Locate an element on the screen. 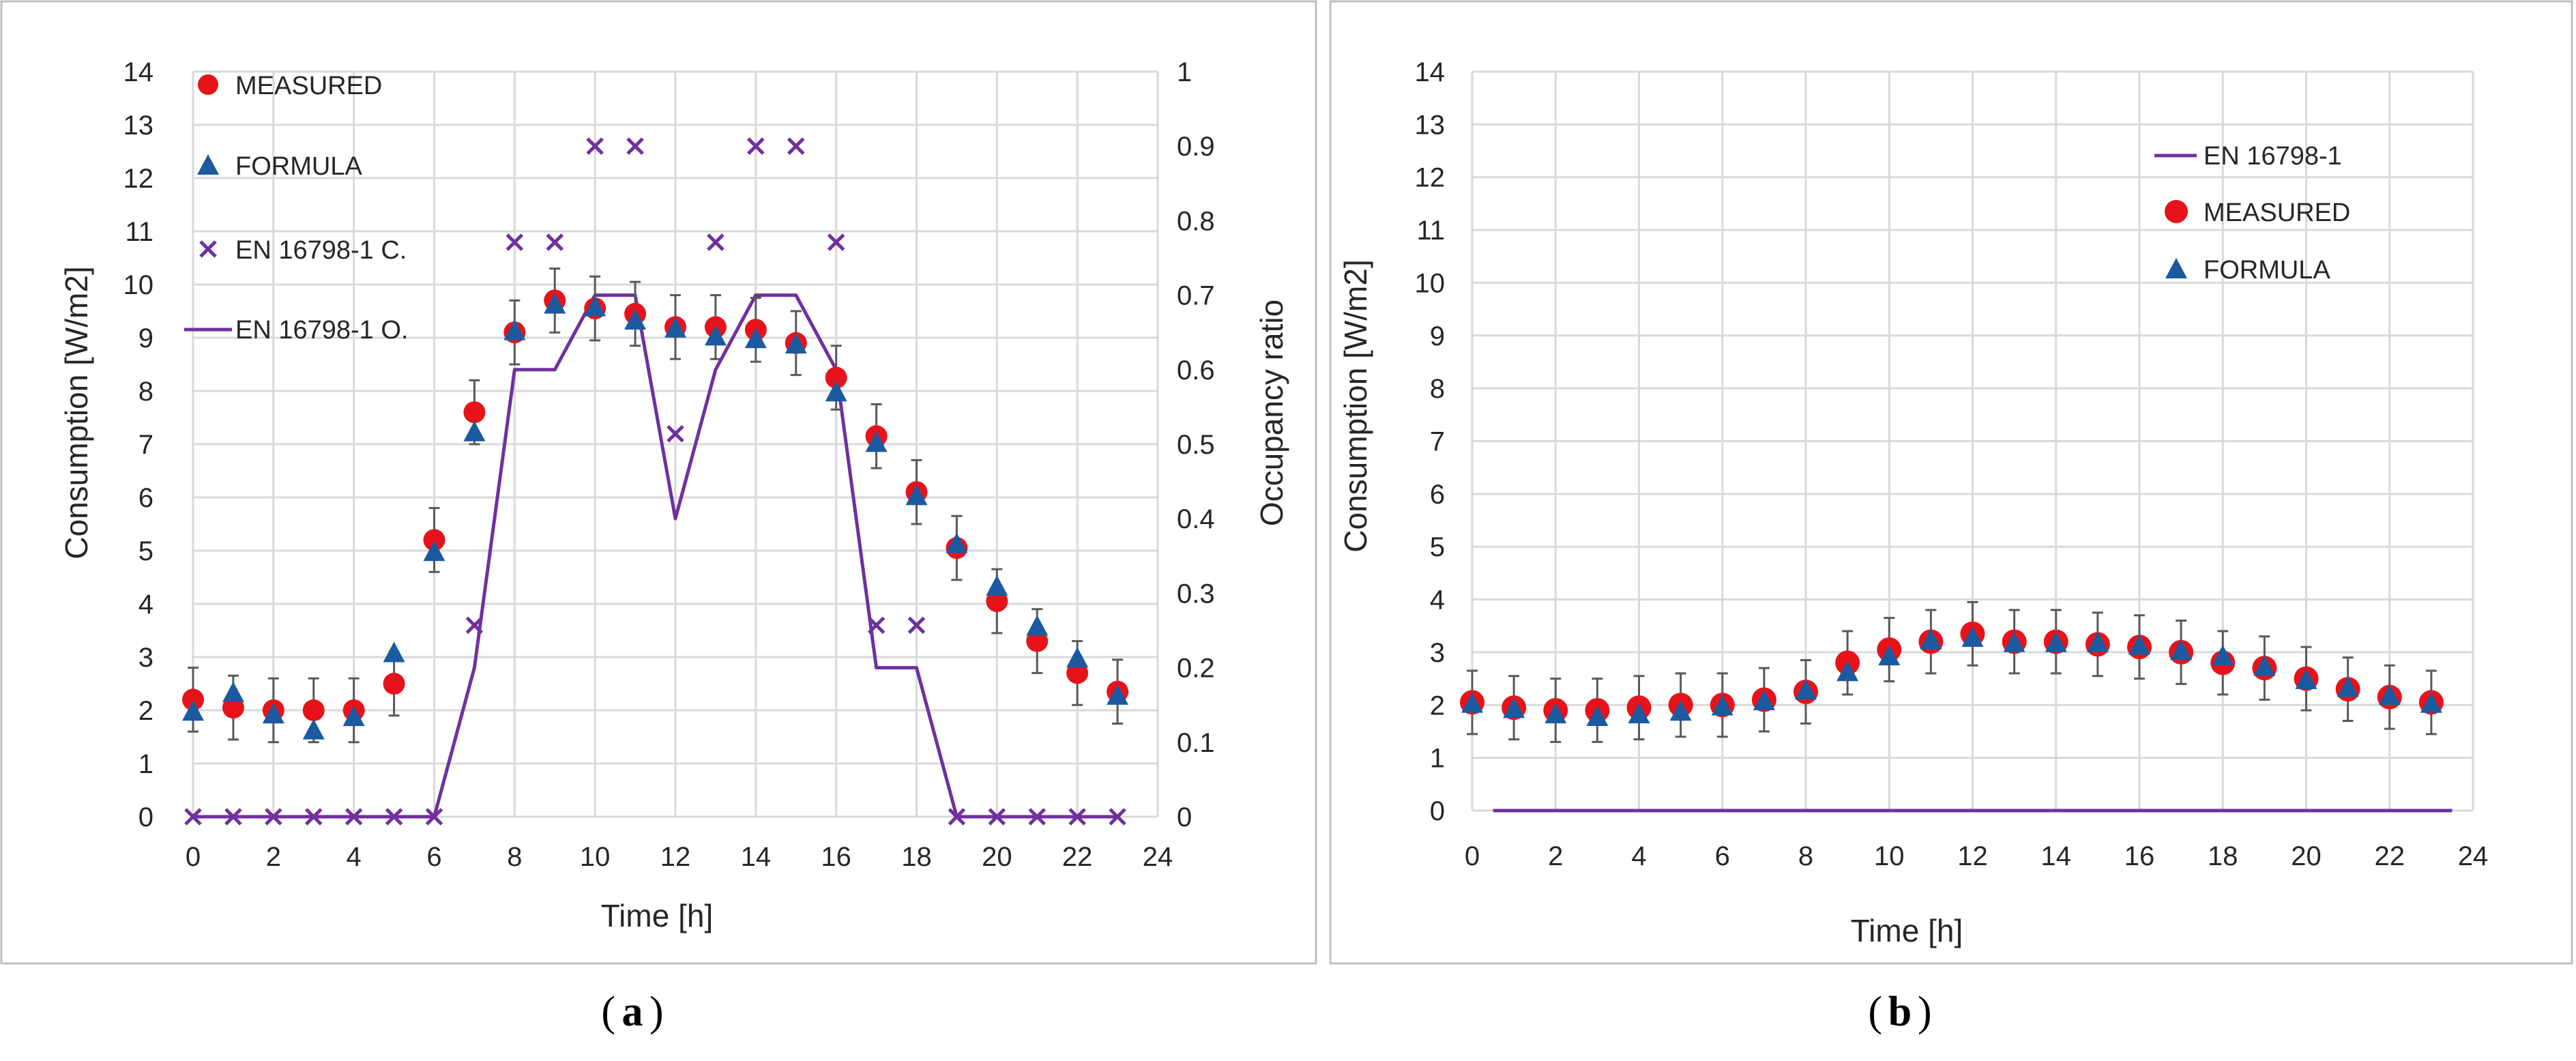 Image resolution: width=2576 pixels, height=1061 pixels. y-tick-label: 12 is located at coordinates (138, 179).